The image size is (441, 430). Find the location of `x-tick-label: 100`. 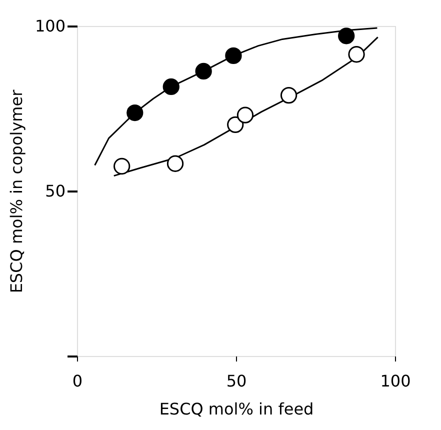

x-tick-label: 100 is located at coordinates (395, 381).